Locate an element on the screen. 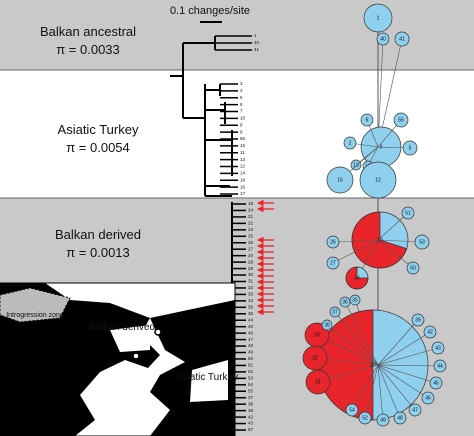  haplotype-label: 33 is located at coordinates (317, 335).